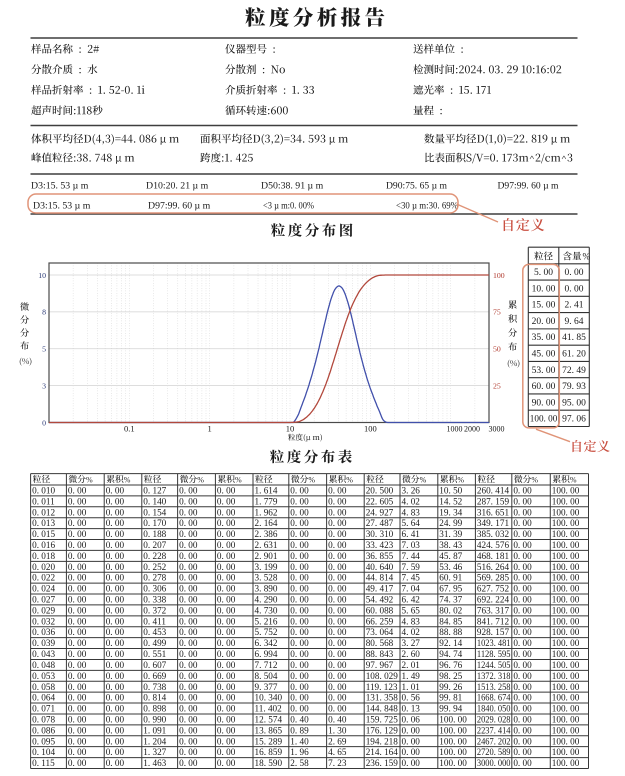  Describe the element at coordinates (450, 589) in the screenshot. I see `svg-text: 67. 95` at that location.